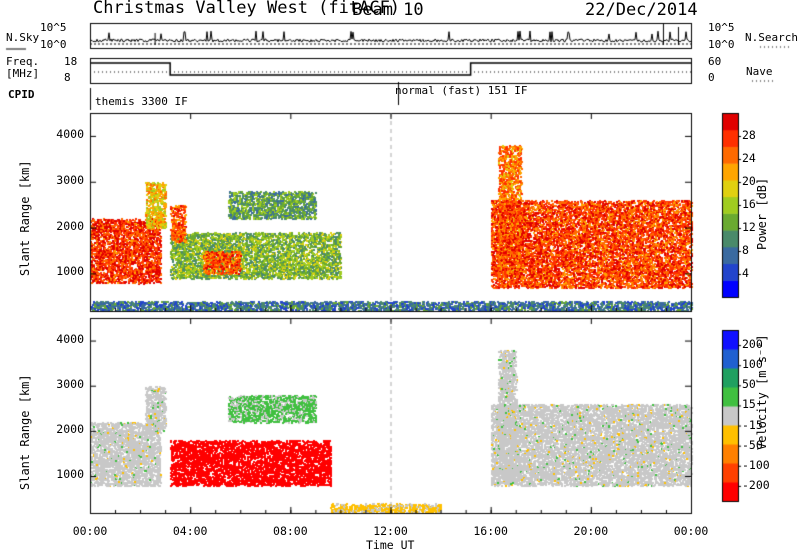  Describe the element at coordinates (70, 338) in the screenshot. I see `velocity-y-tick-label: 4000` at that location.